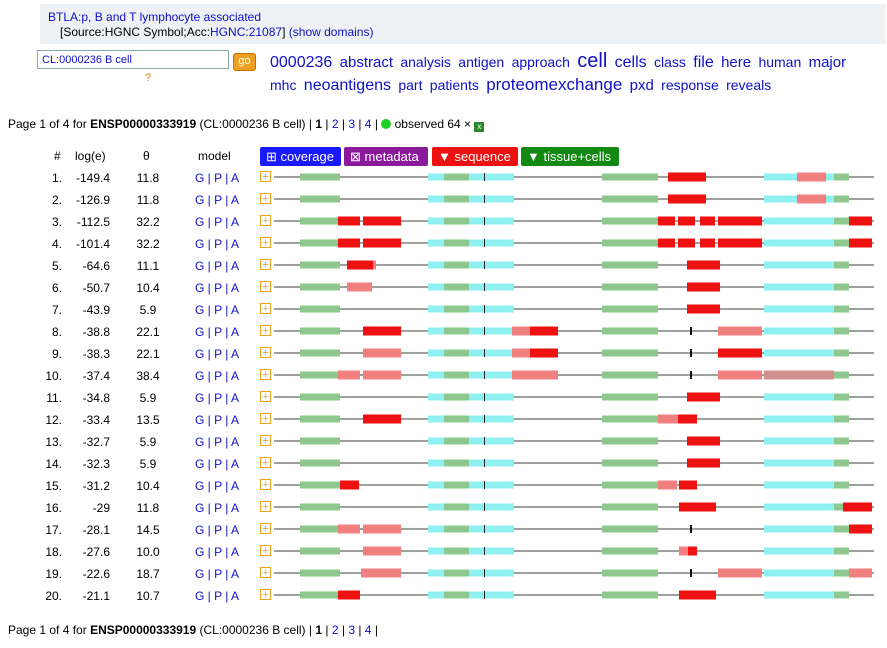  Describe the element at coordinates (366, 62) in the screenshot. I see `keyword-abstract: abstract` at that location.